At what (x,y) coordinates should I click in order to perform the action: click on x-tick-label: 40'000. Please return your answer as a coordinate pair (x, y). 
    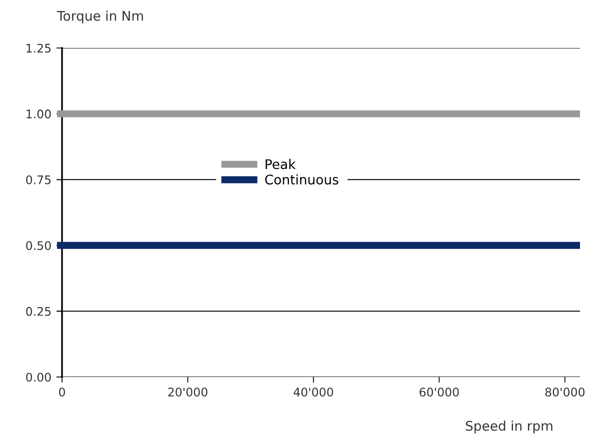
    Looking at the image, I should click on (314, 392).